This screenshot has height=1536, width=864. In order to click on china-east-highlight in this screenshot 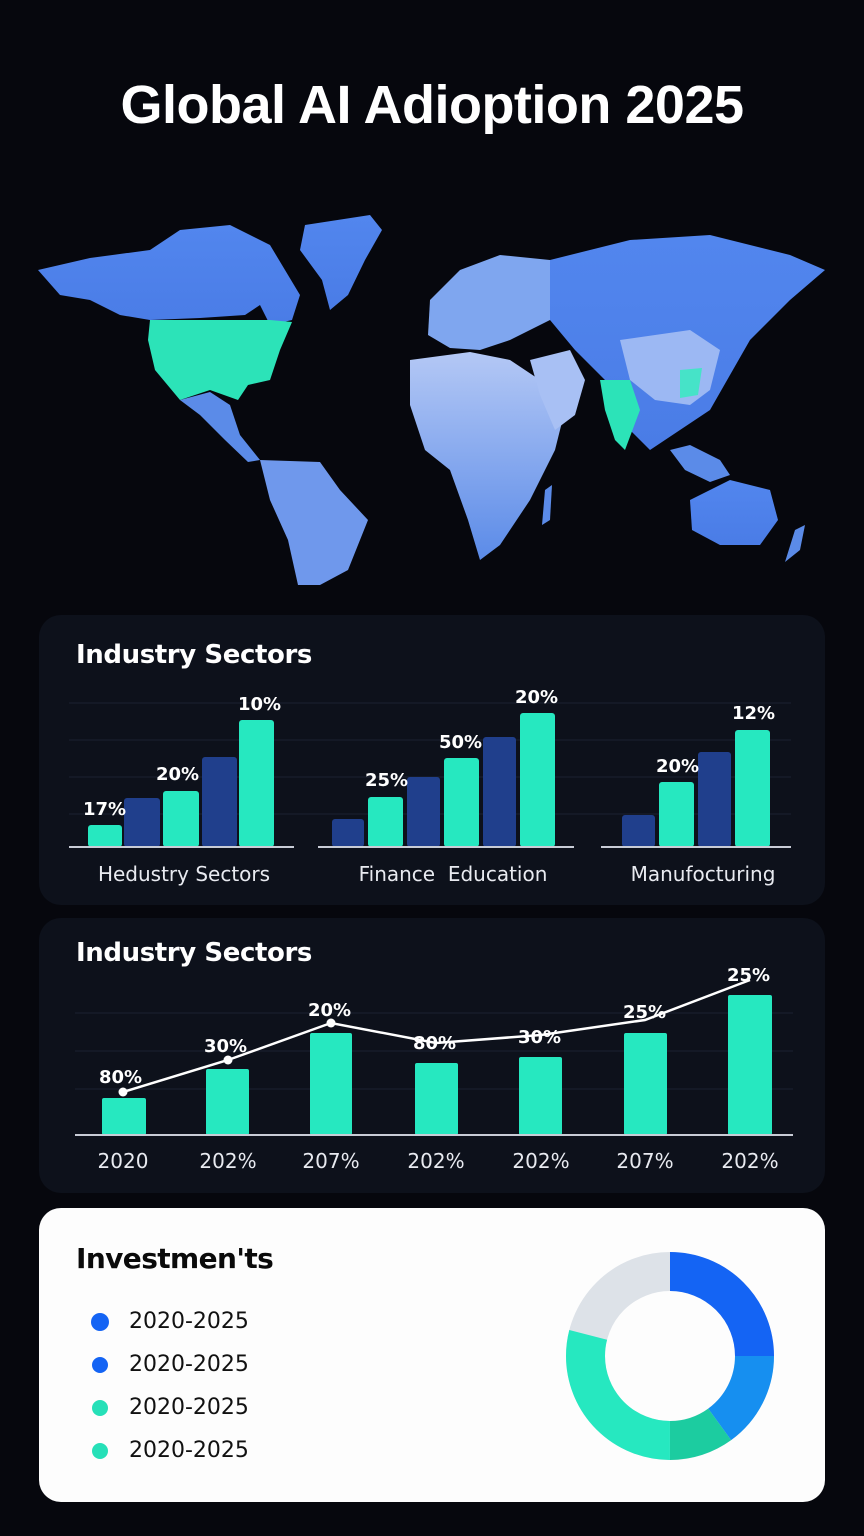, I will do `click(691, 383)`.